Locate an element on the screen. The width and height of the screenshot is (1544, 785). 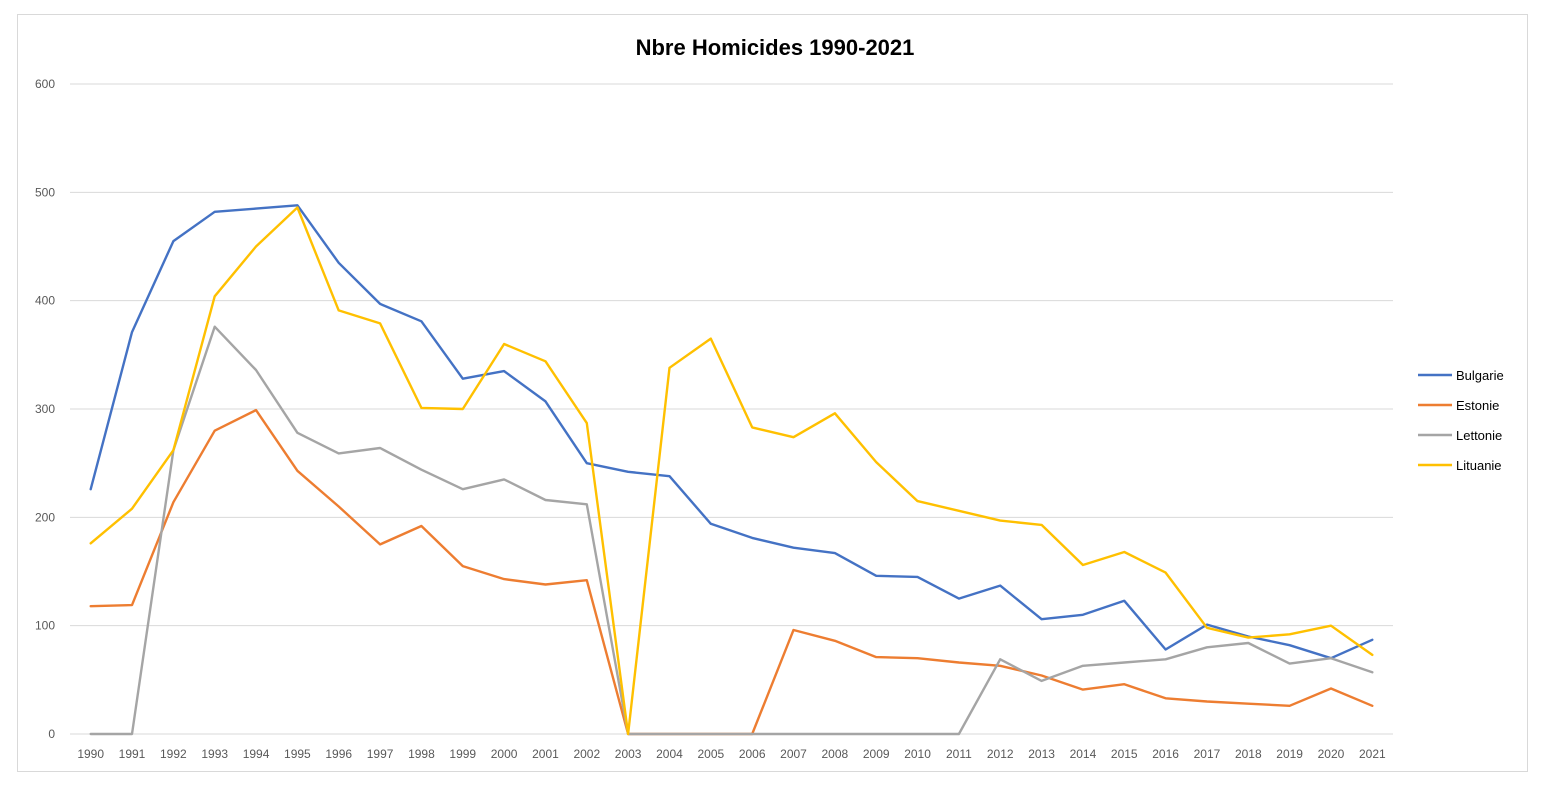
x-tick-label: 2001 is located at coordinates (545, 754).